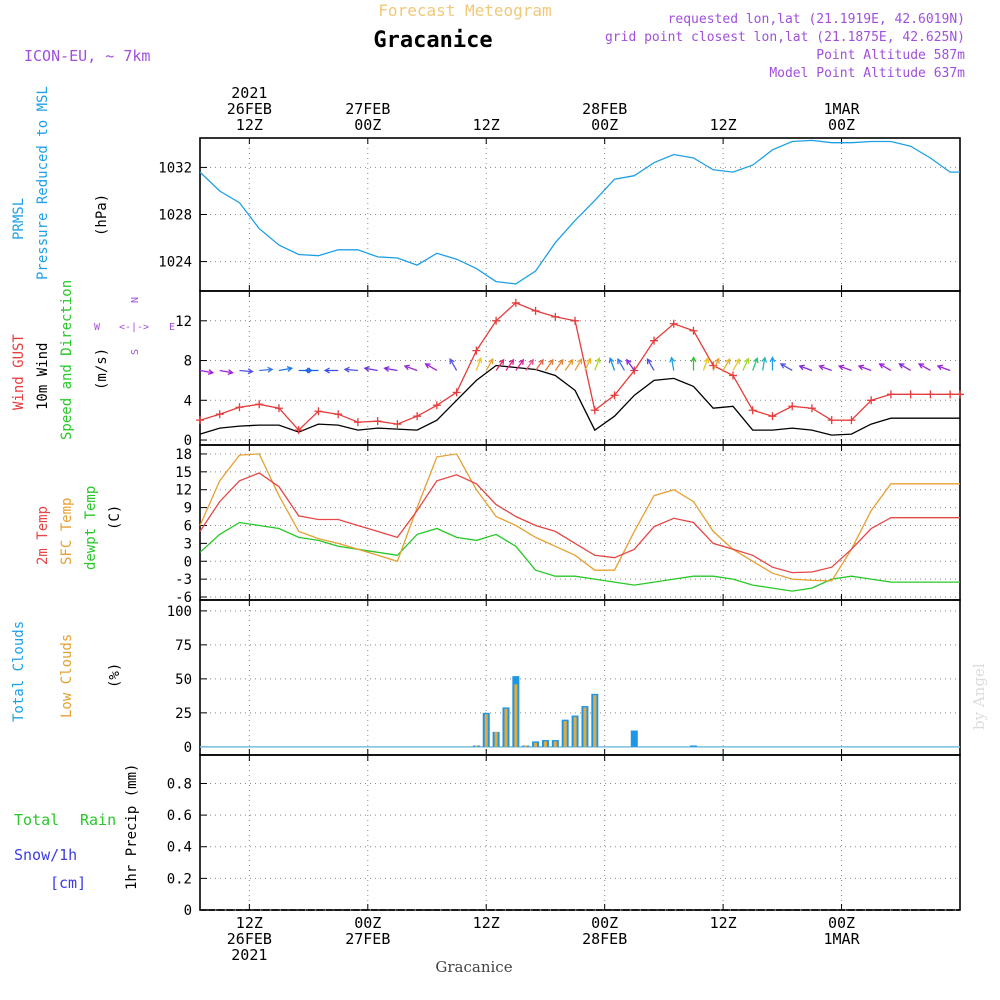  I want to click on bottom-time-label: 12Z, so click(723, 923).